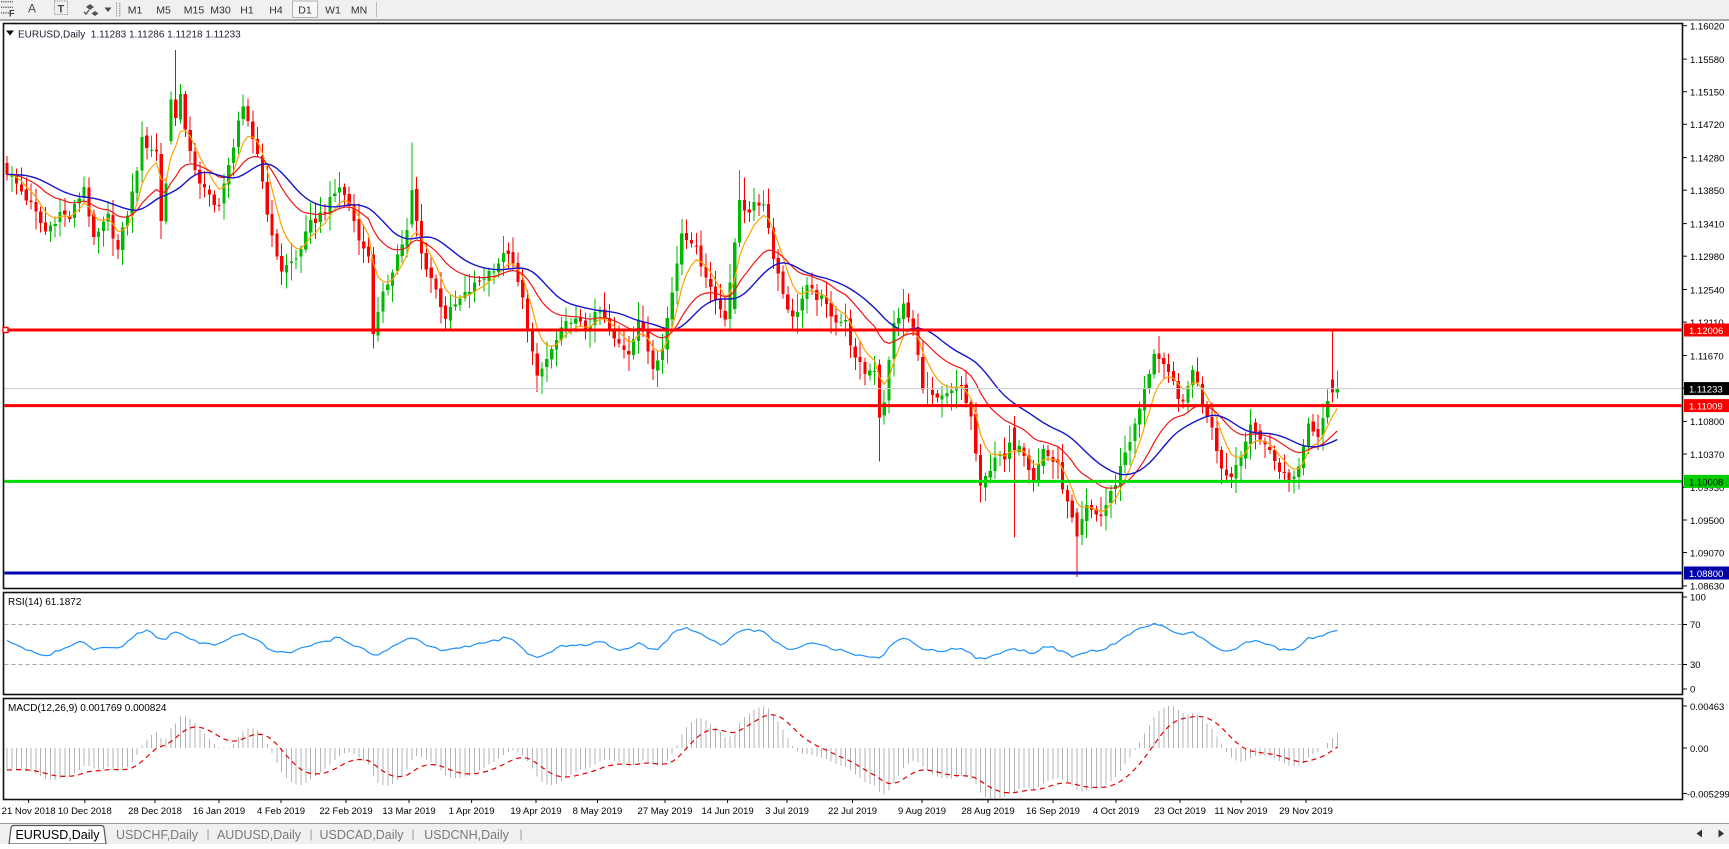 Image resolution: width=1729 pixels, height=849 pixels. What do you see at coordinates (32, 9) in the screenshot?
I see `svg-text: A` at bounding box center [32, 9].